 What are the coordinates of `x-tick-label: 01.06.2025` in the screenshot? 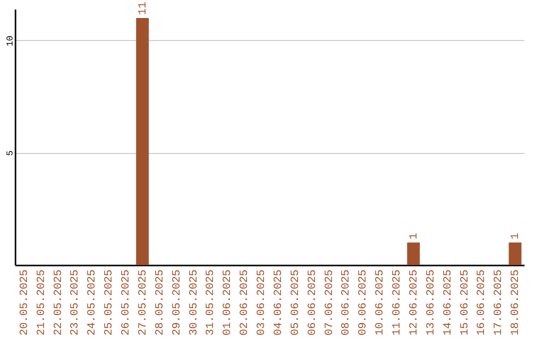 It's located at (228, 303).